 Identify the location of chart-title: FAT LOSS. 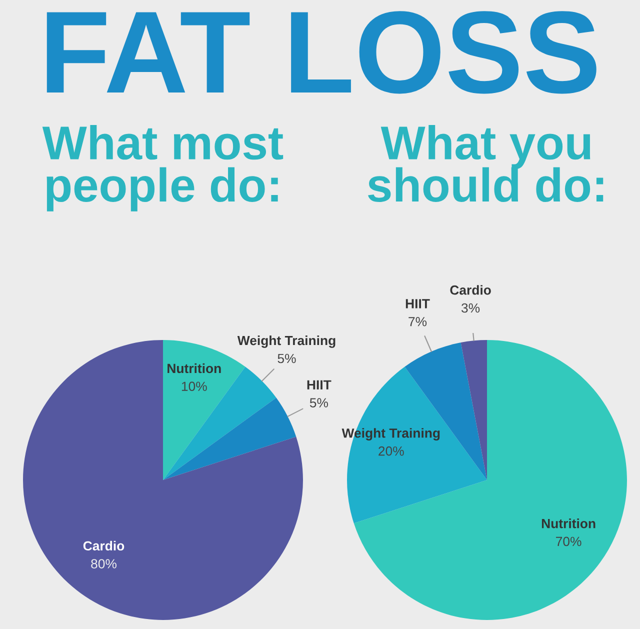
(321, 52).